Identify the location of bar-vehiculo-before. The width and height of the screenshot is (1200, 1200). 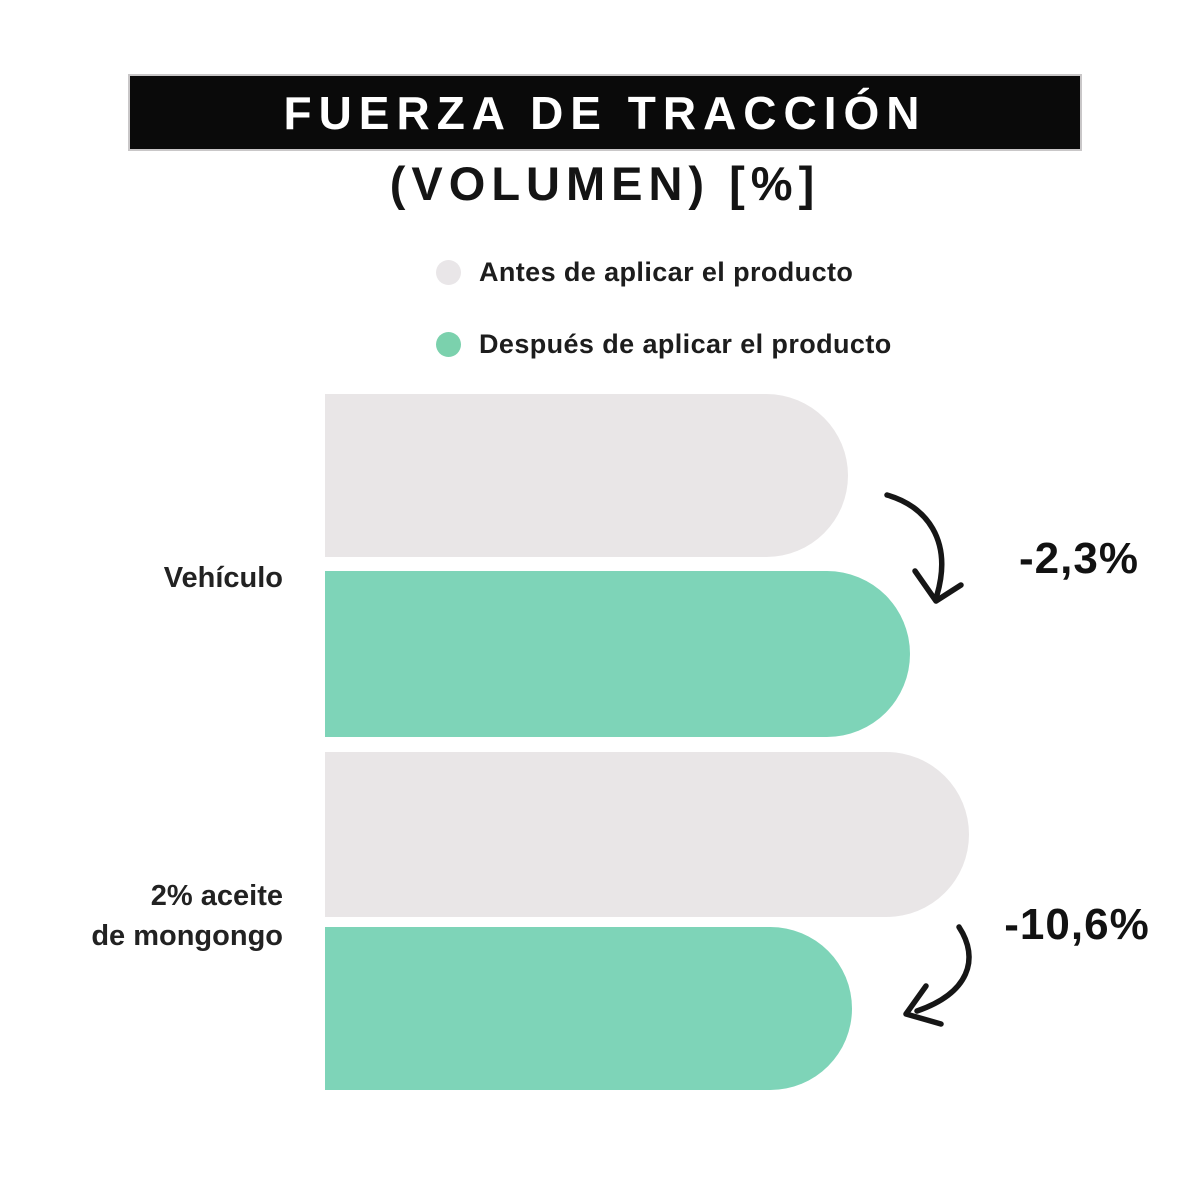
(586, 475).